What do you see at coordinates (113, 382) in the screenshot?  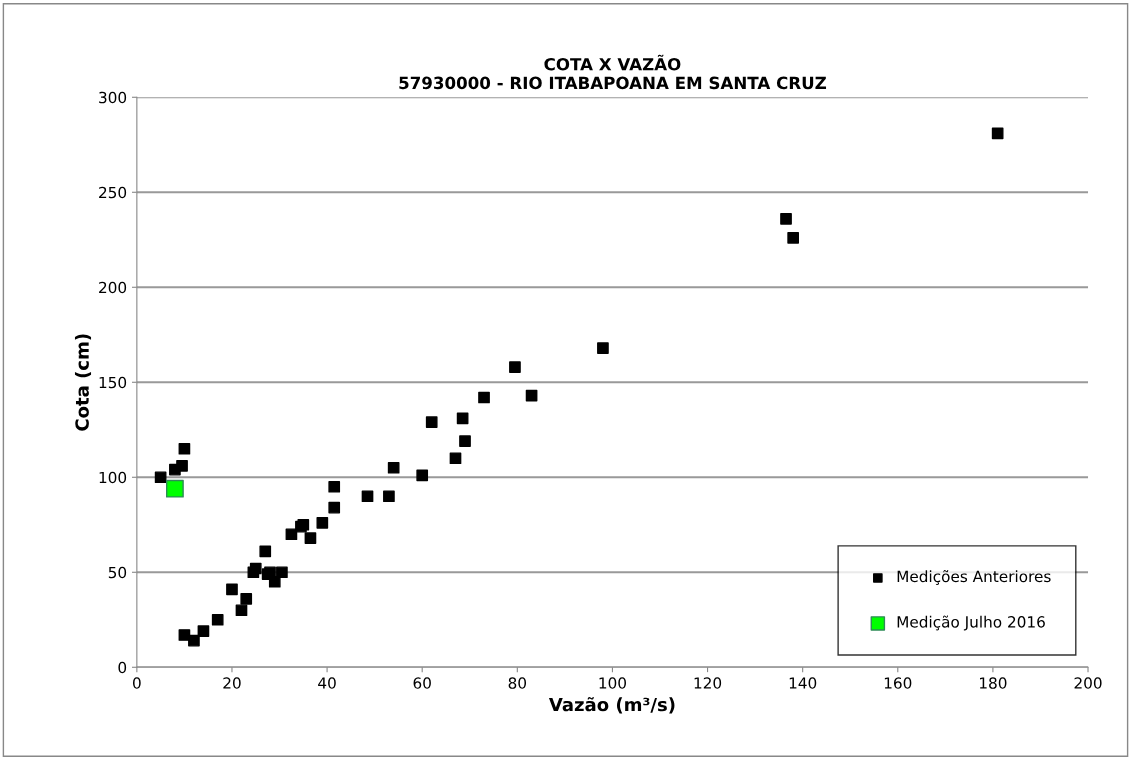 I see `y-tick-label: 150` at bounding box center [113, 382].